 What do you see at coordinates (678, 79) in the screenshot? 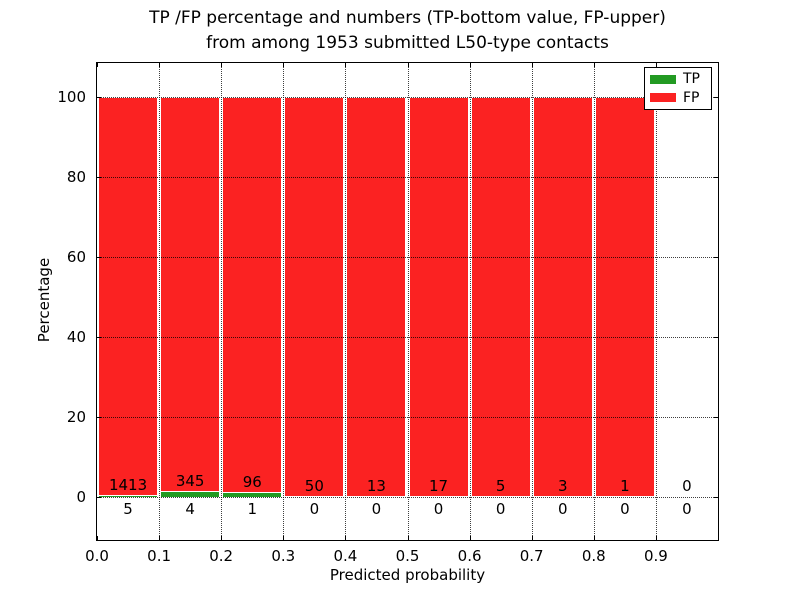
I see `legend-entry-tp: TP` at bounding box center [678, 79].